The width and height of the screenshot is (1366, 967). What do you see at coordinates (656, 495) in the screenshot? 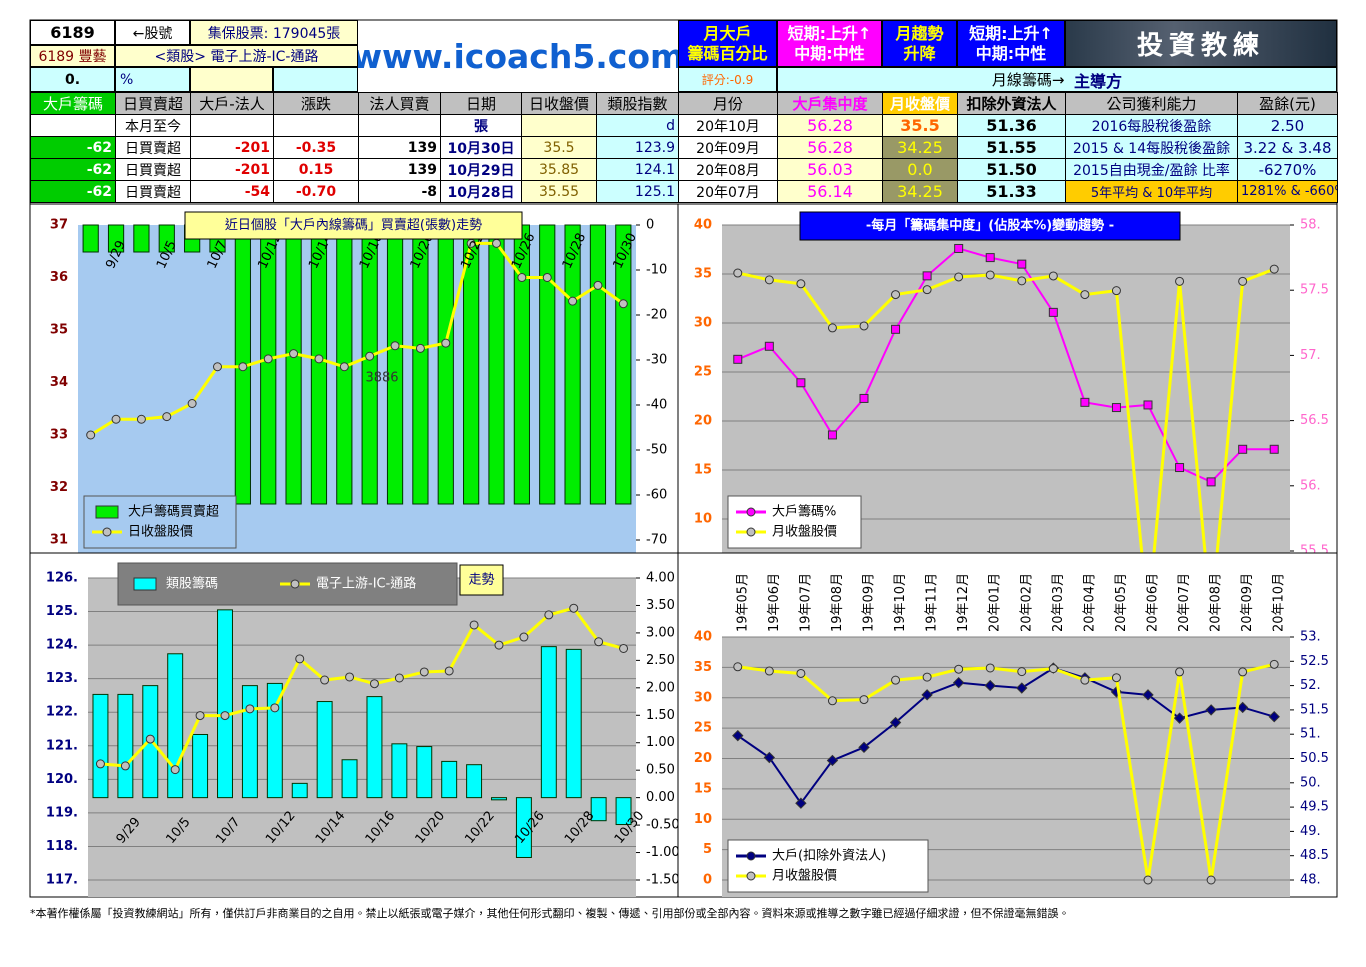
I see `y2-tick-label: -60` at bounding box center [656, 495].